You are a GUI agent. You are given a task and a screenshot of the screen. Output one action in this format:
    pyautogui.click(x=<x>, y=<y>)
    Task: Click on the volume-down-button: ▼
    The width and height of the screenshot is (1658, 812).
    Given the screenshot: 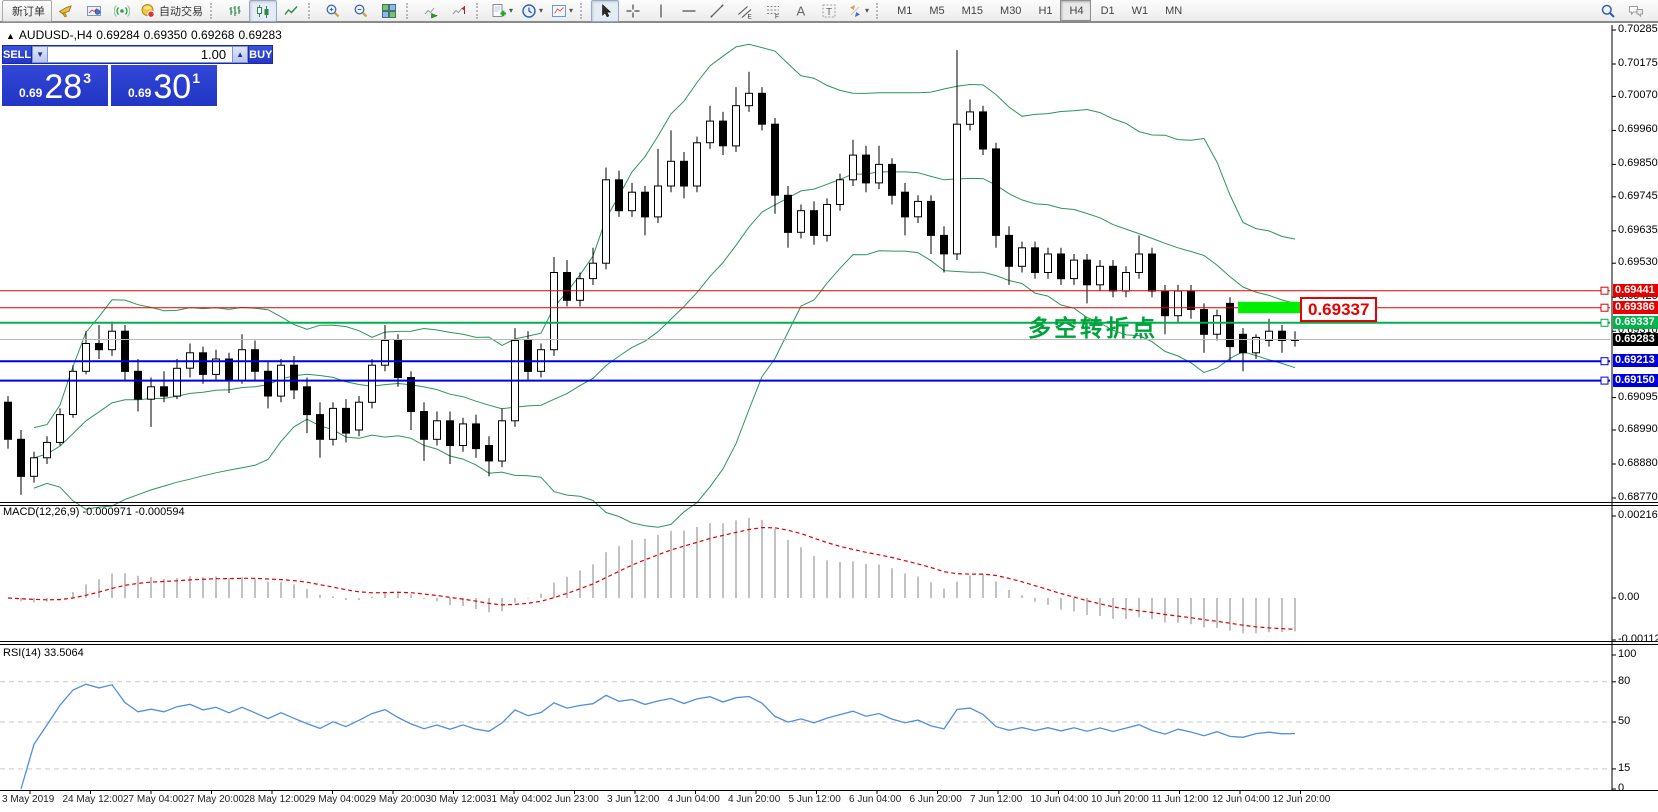 What is the action you would take?
    pyautogui.click(x=40, y=54)
    